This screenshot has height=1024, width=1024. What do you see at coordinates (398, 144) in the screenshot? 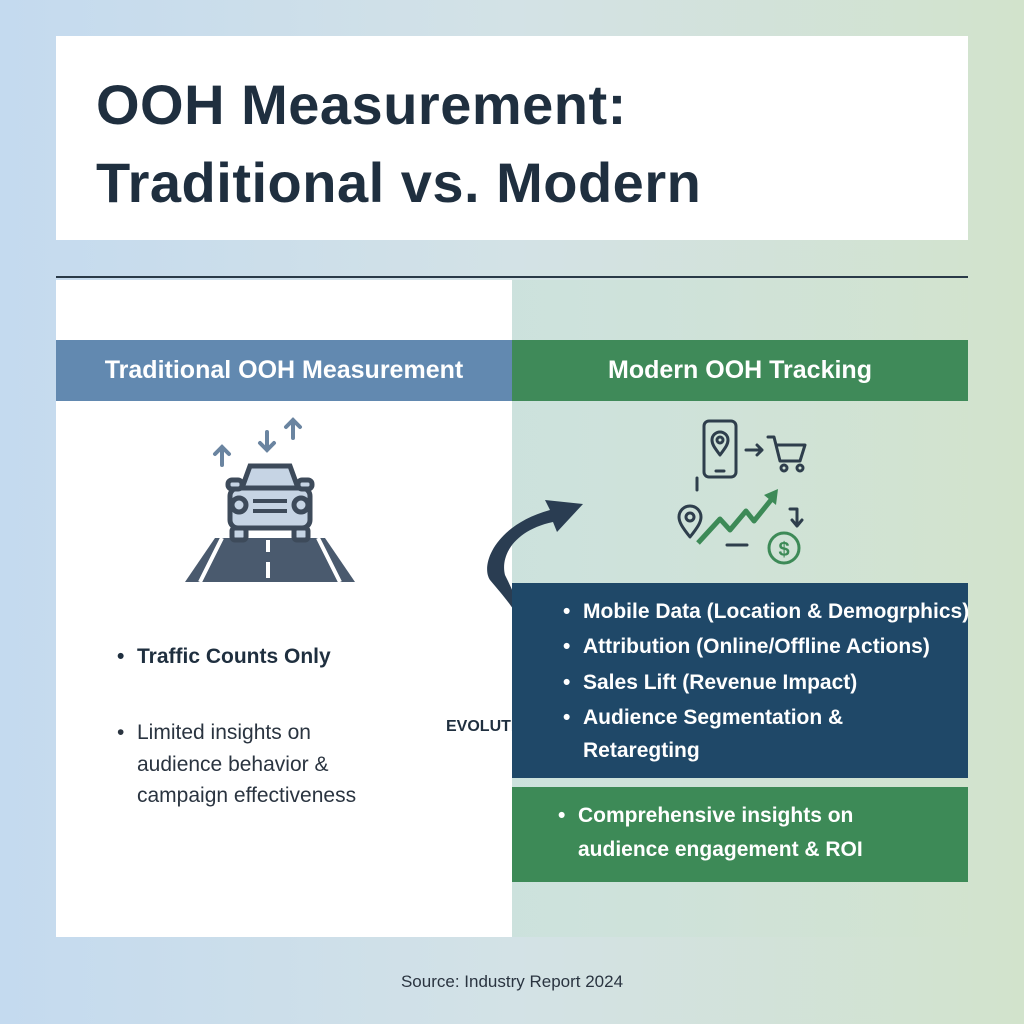
I see `page-title: OOH Measurement: Traditional vs. Modern` at bounding box center [398, 144].